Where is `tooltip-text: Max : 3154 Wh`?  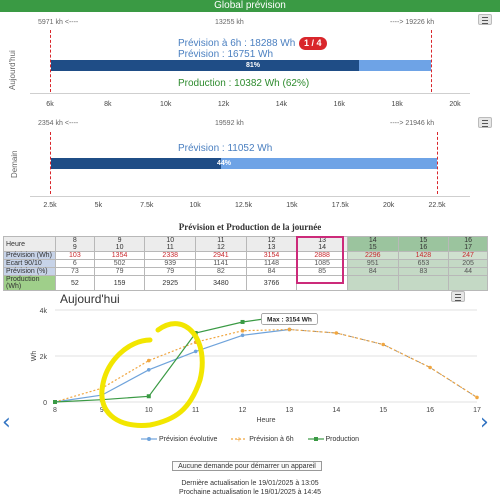
tooltip-text: Max : 3154 Wh is located at coordinates (289, 319).